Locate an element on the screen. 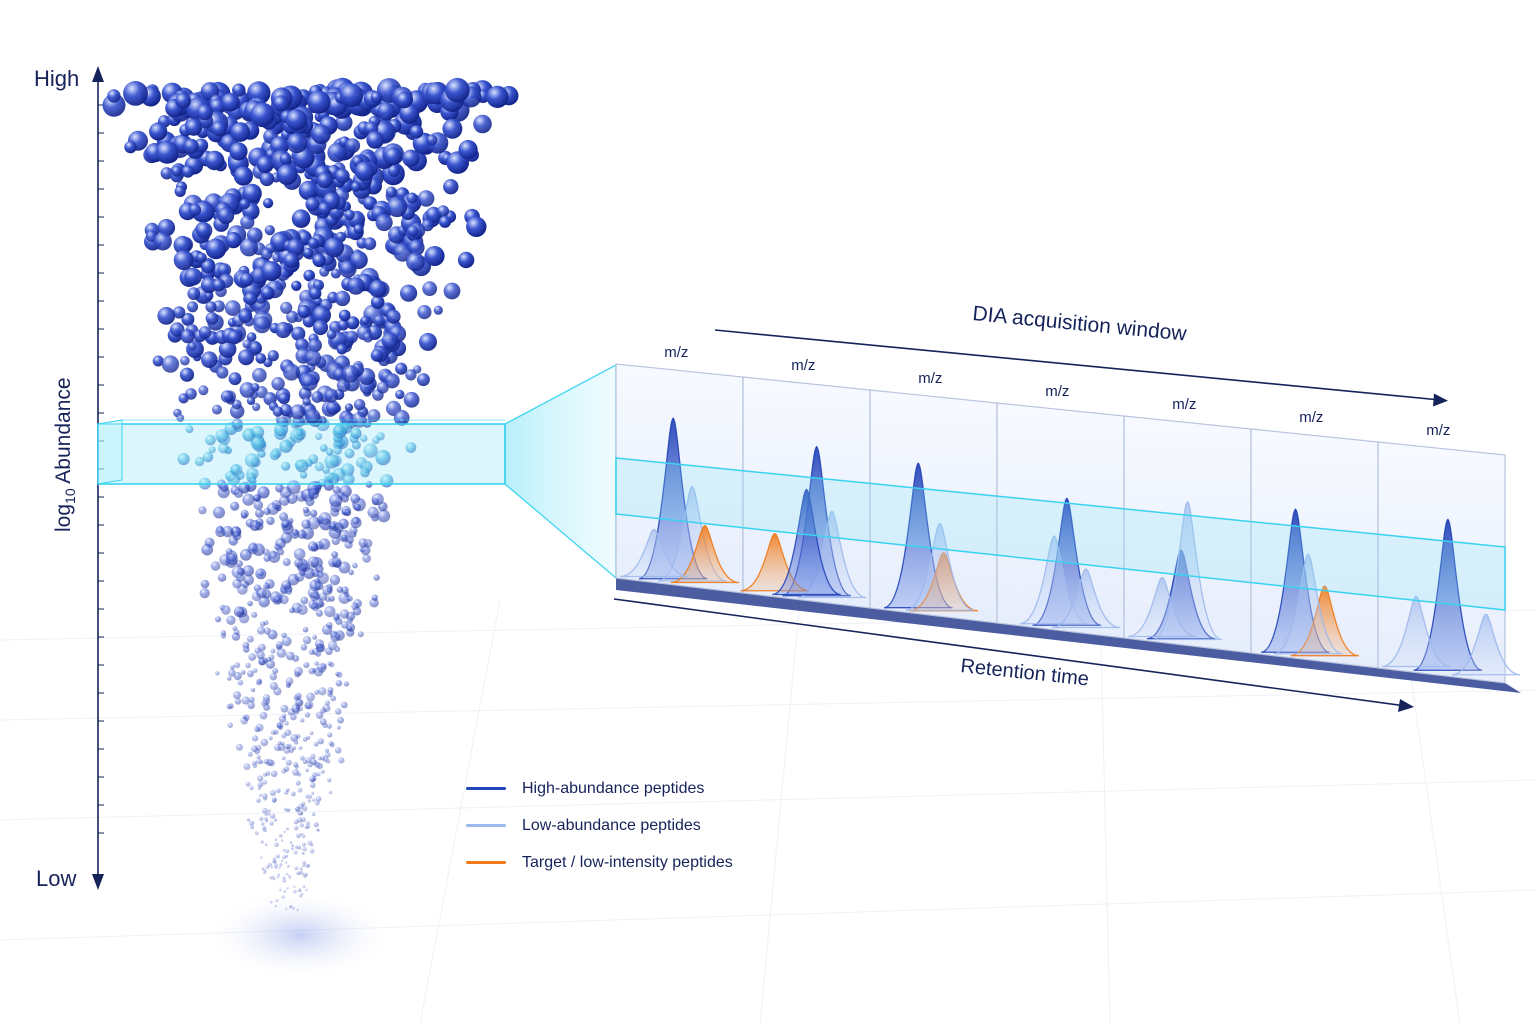  slice-beam is located at coordinates (560, 471).